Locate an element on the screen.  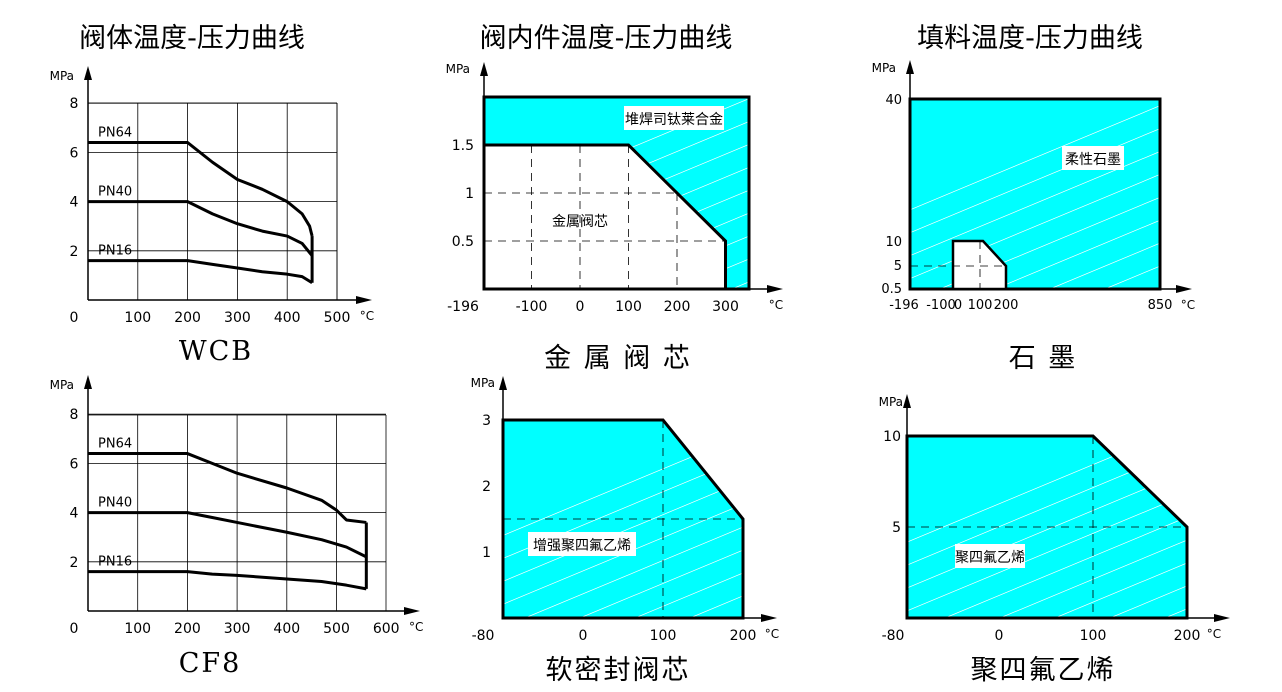
graphite-y-tick-label: 5 is located at coordinates (898, 266).